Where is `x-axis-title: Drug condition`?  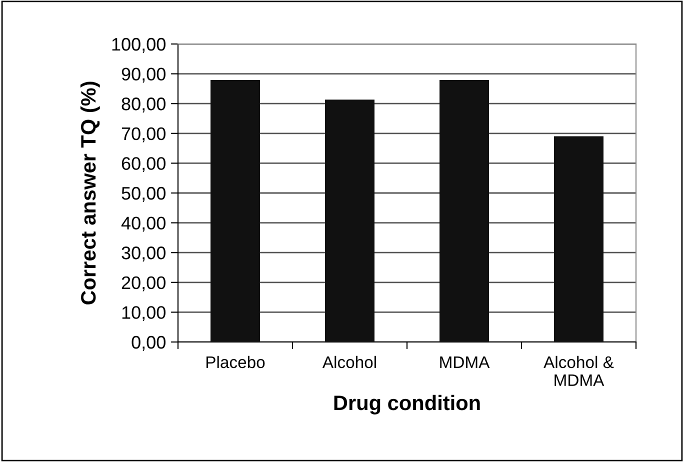
x-axis-title: Drug condition is located at coordinates (407, 404).